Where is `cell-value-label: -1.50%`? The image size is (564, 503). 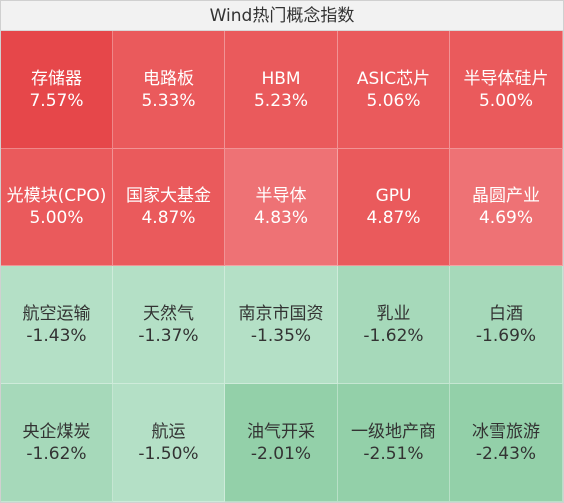
cell-value-label: -1.50% is located at coordinates (168, 453).